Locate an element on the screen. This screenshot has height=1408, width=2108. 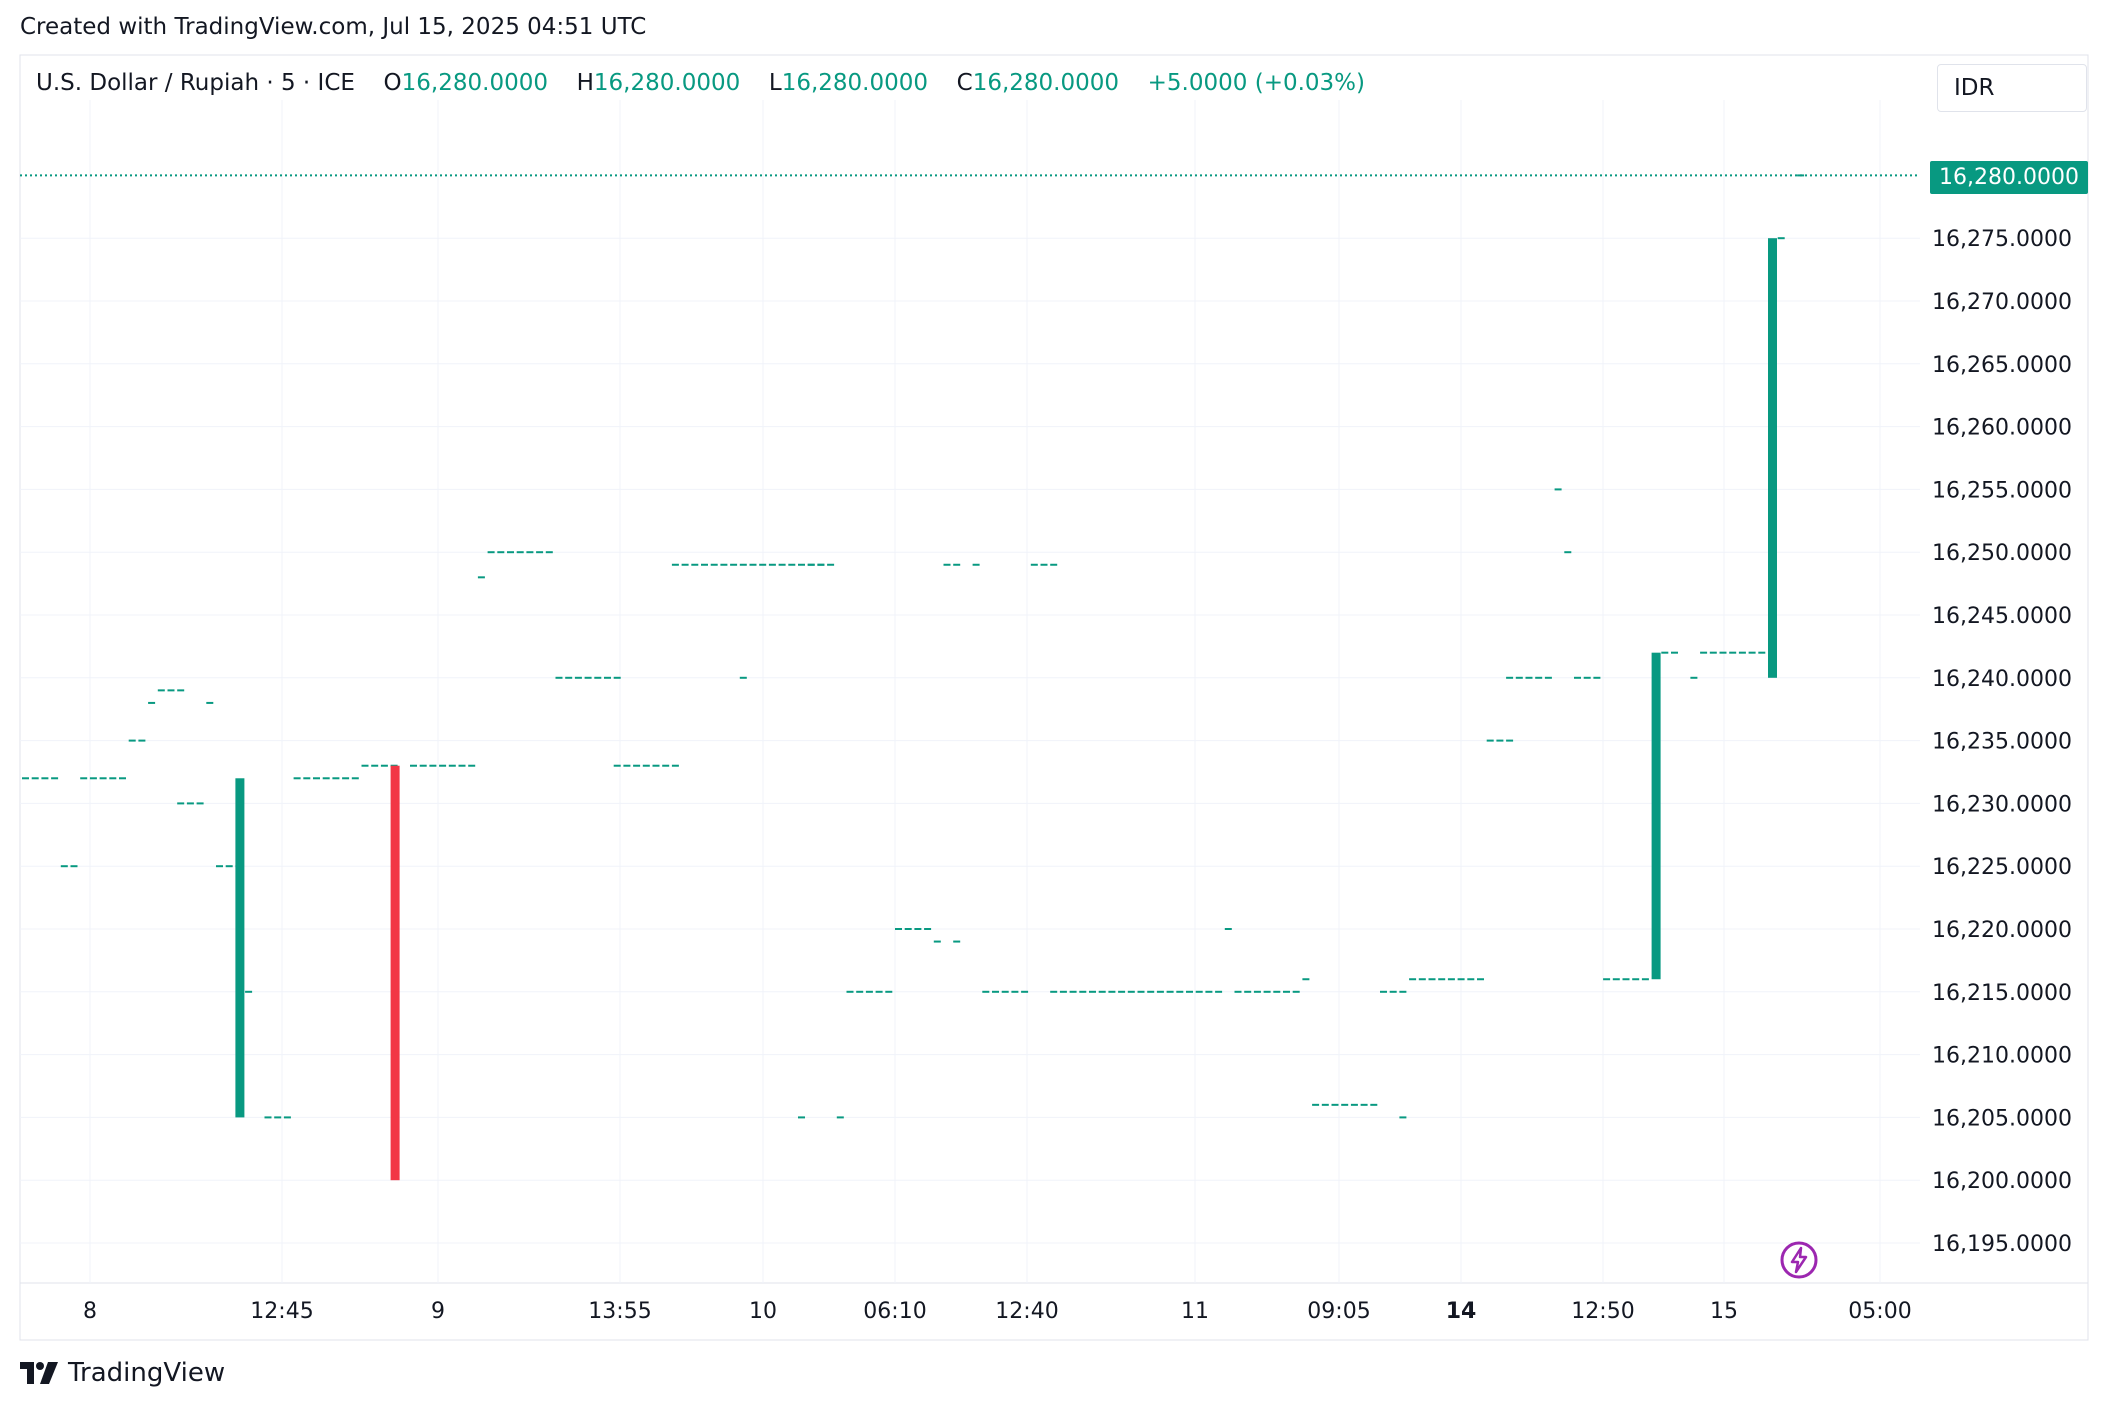
candle-down is located at coordinates (395, 973).